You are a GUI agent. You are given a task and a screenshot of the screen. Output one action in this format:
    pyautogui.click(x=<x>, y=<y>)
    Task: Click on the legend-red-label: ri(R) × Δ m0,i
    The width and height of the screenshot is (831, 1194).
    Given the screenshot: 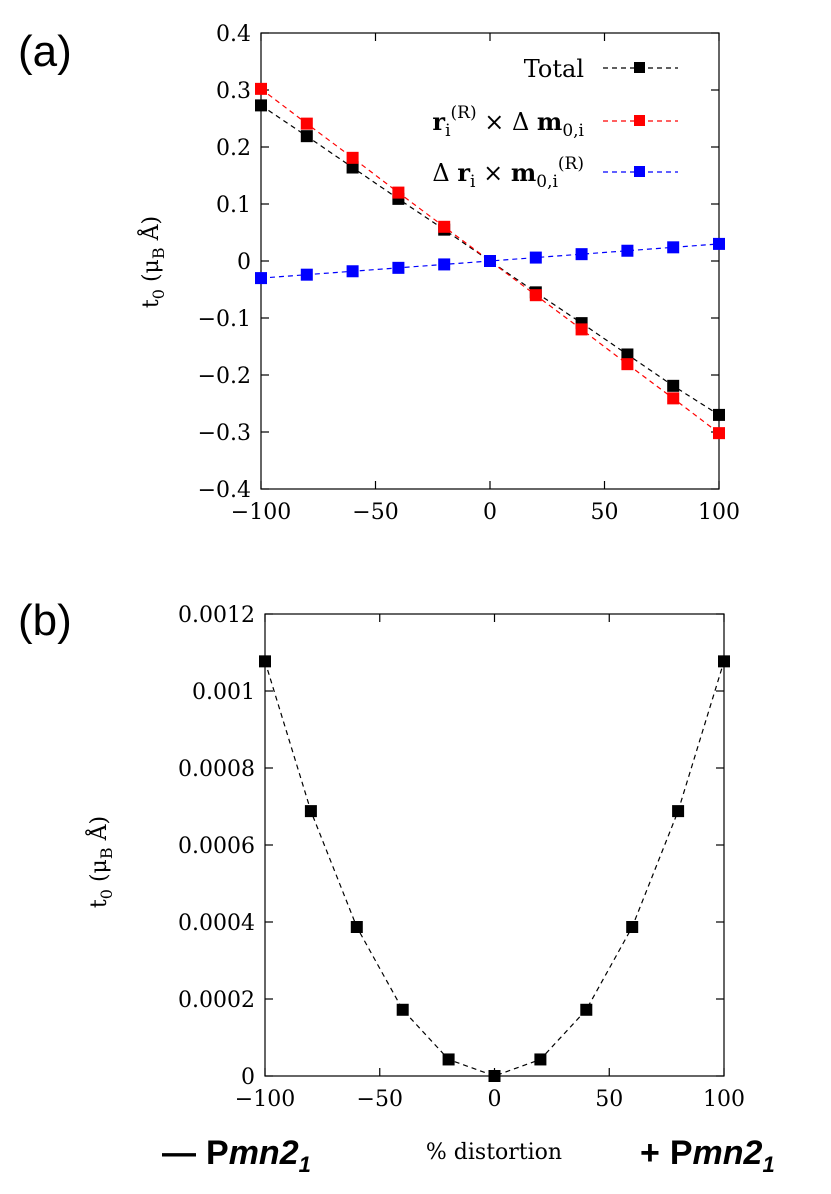 What is the action you would take?
    pyautogui.click(x=508, y=122)
    